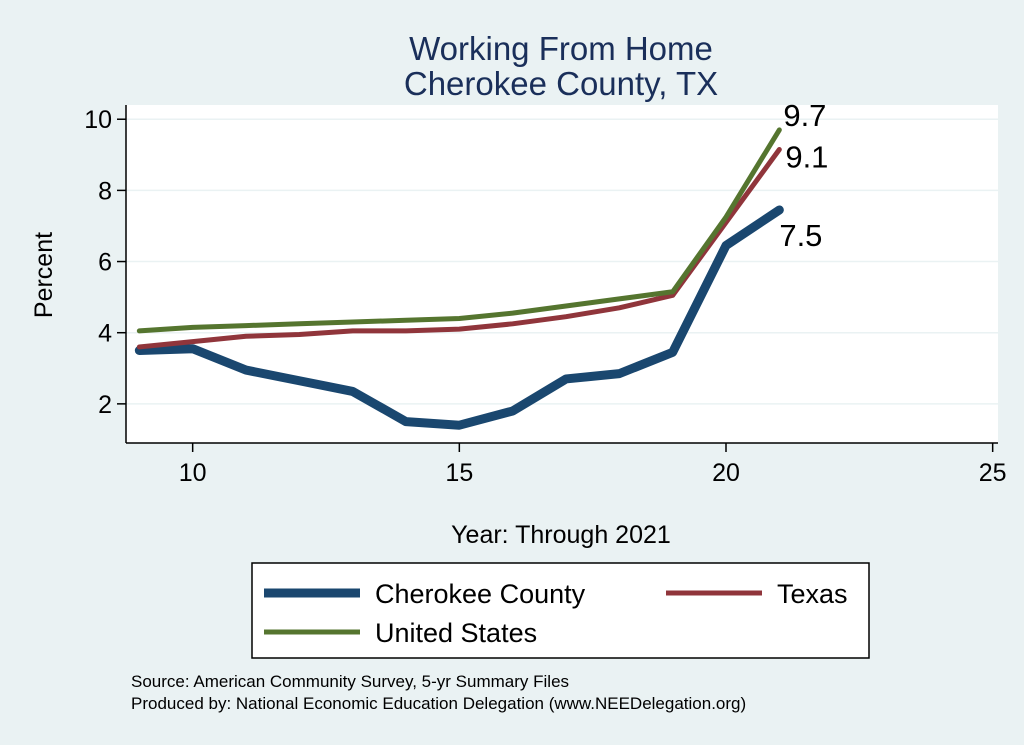 The image size is (1024, 745). I want to click on y-tick-label: 2, so click(105, 405).